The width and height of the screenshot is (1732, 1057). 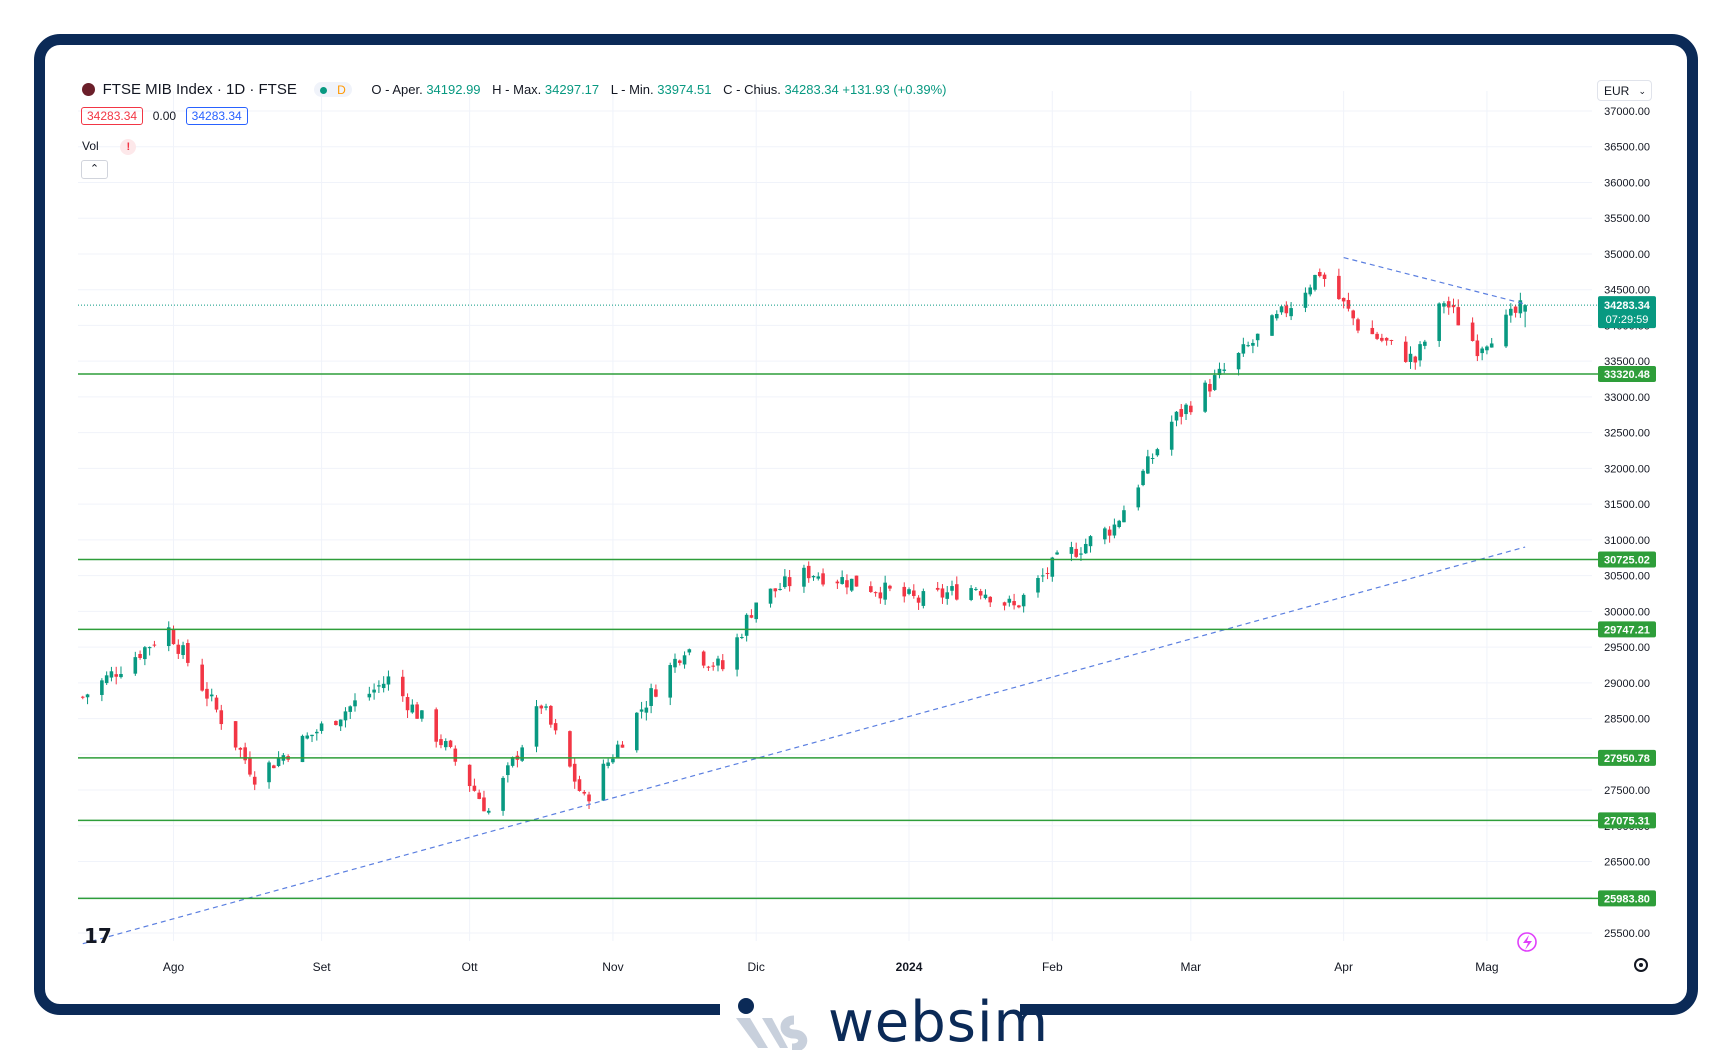 I want to click on collapse-legend-button: ⌃, so click(x=94, y=169).